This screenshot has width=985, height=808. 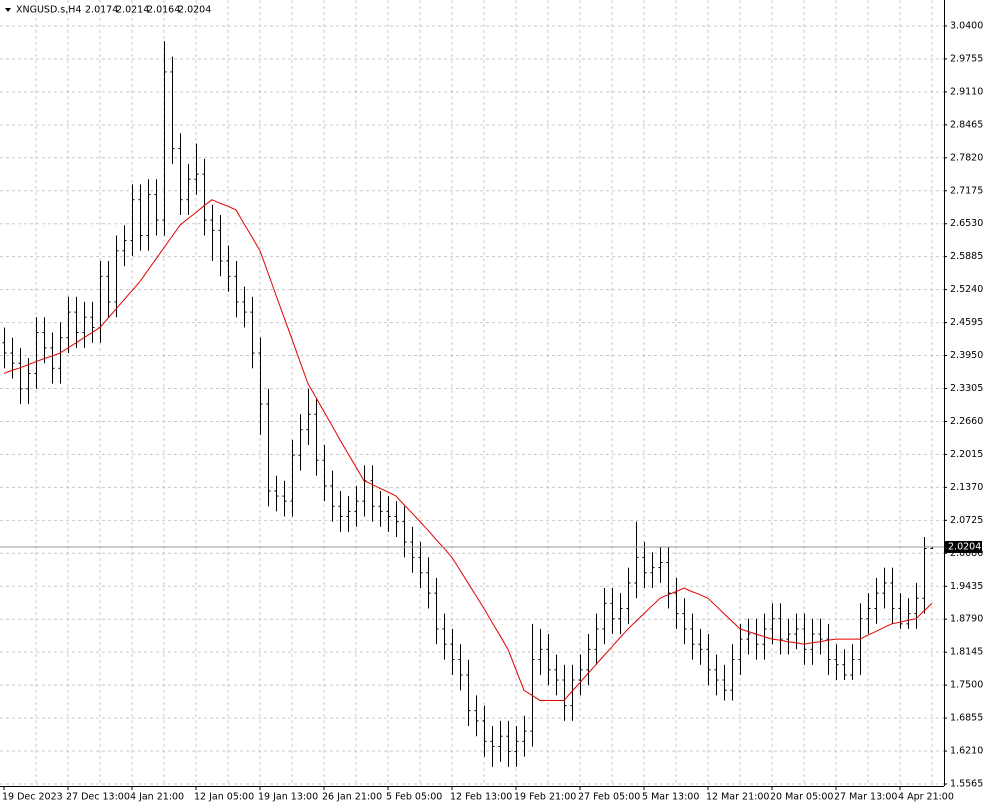 What do you see at coordinates (966, 223) in the screenshot?
I see `y-tick-label: 2.6530` at bounding box center [966, 223].